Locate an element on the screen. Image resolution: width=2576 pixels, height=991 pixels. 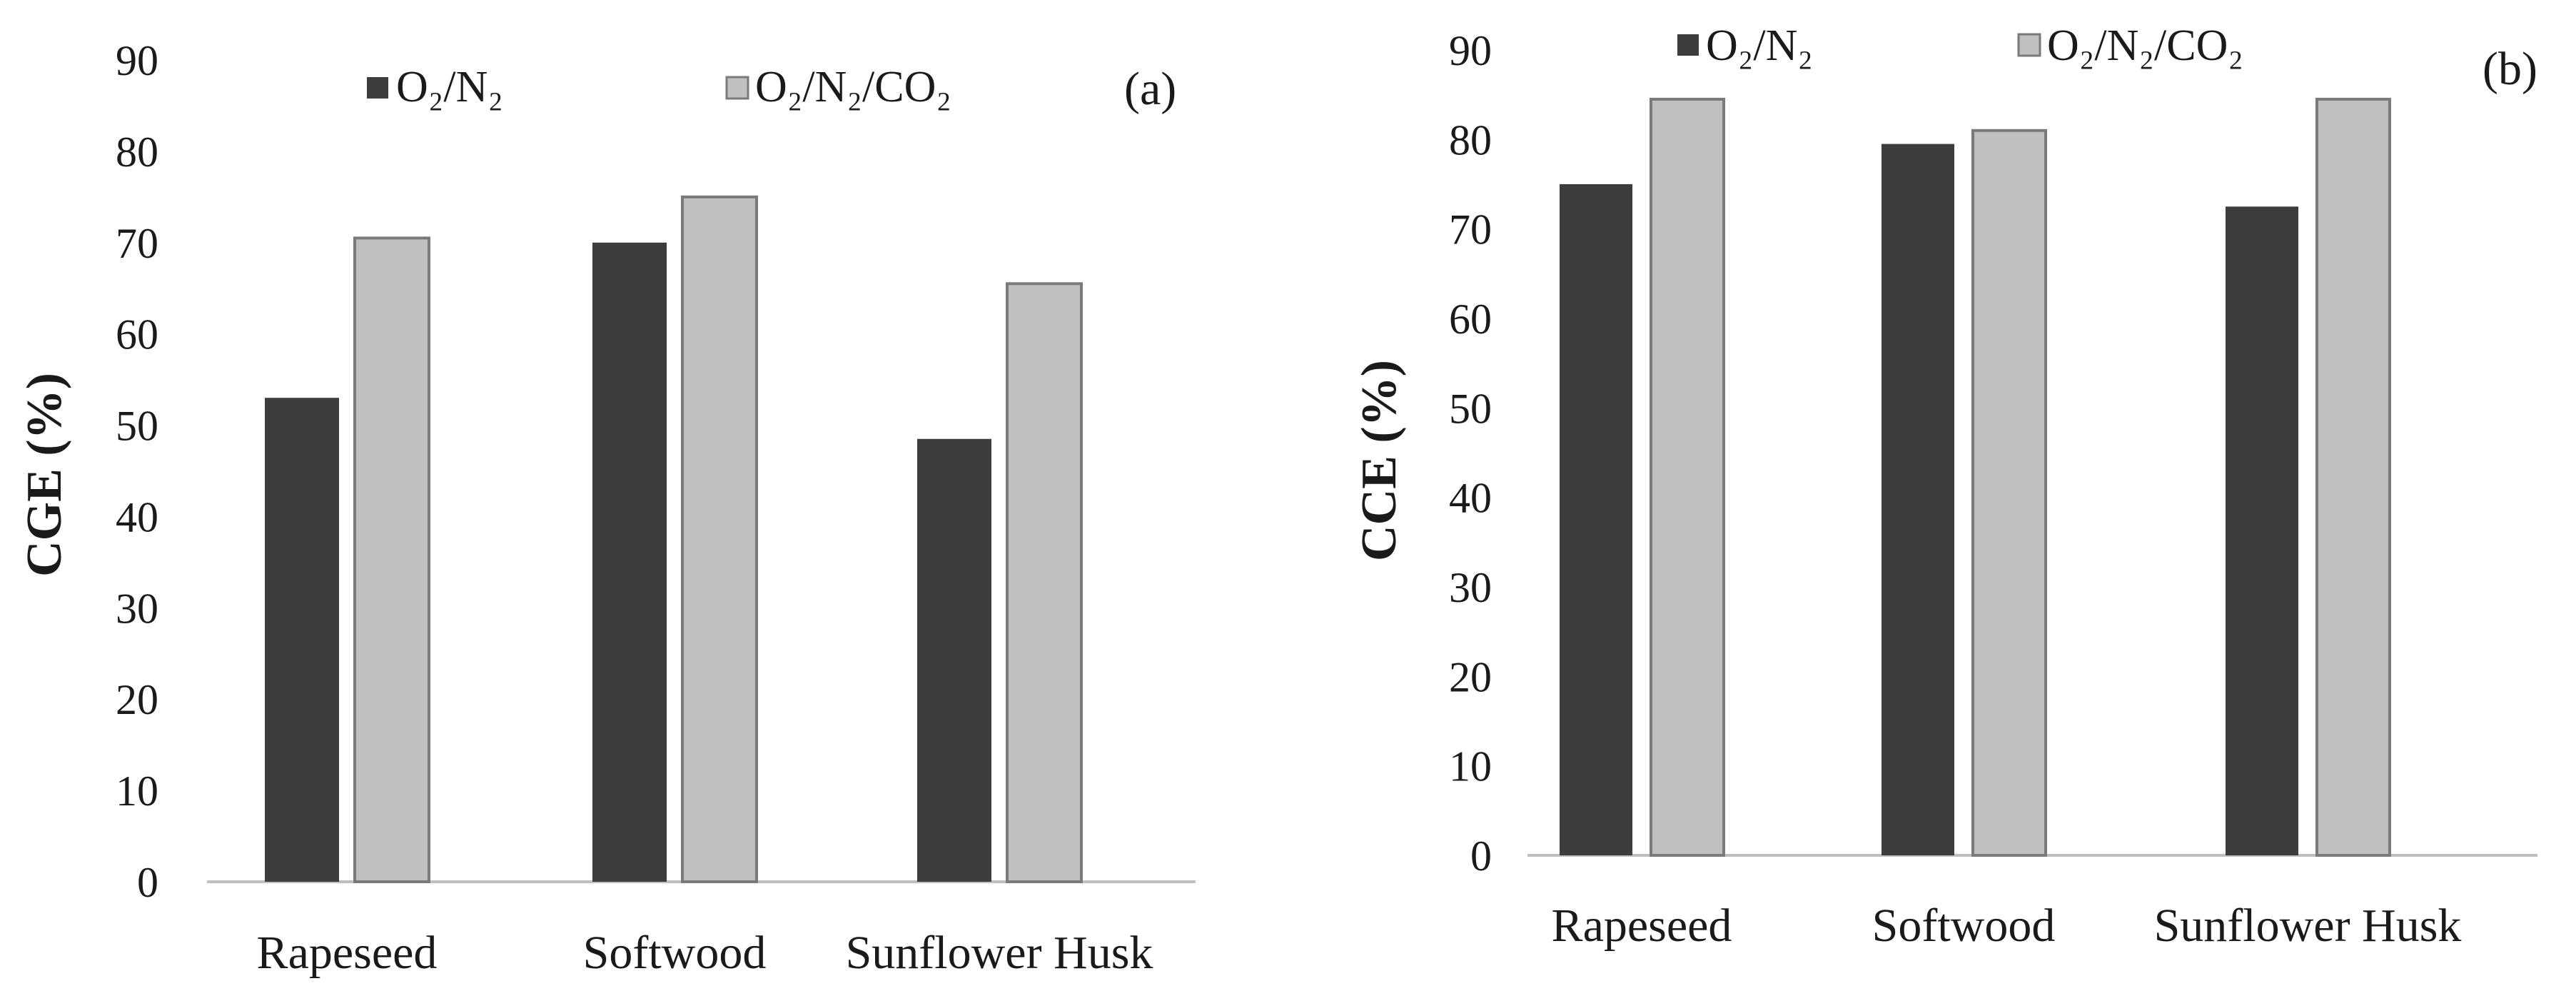
legend-swatch-o2n2-b is located at coordinates (1688, 45).